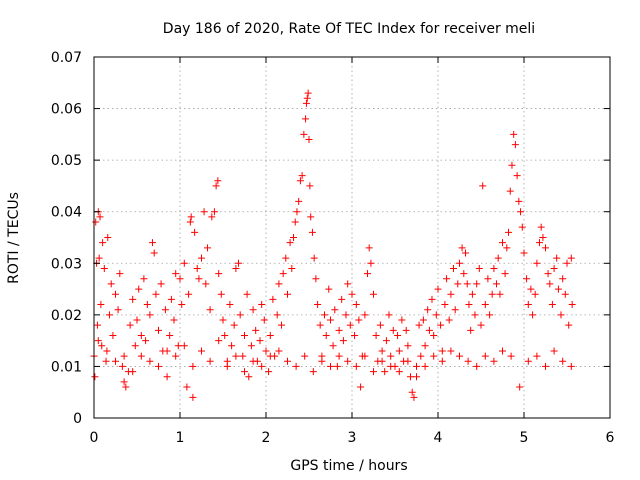 This screenshot has height=480, width=640. What do you see at coordinates (524, 438) in the screenshot?
I see `x-tick-label: 5` at bounding box center [524, 438].